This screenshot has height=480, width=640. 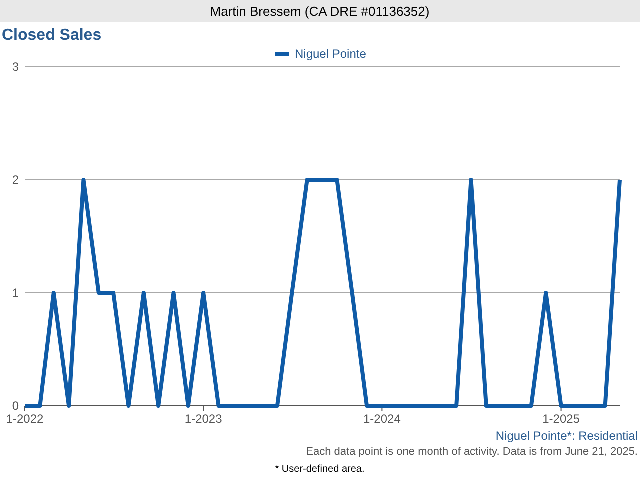 I want to click on x-tick-label: 1-2022, so click(x=25, y=419).